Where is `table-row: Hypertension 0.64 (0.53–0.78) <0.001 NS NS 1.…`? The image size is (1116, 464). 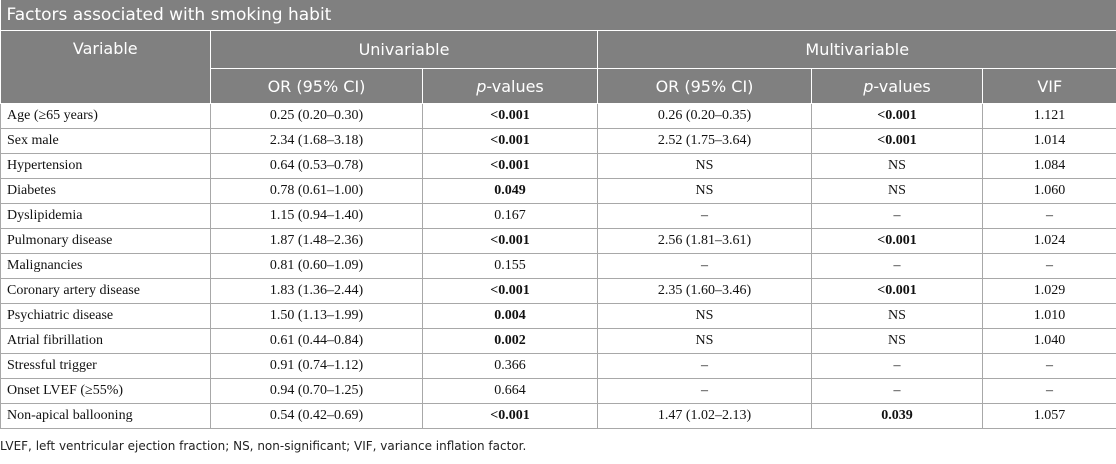
table-row: Hypertension 0.64 (0.53–0.78) <0.001 NS NS 1.… is located at coordinates (558, 166).